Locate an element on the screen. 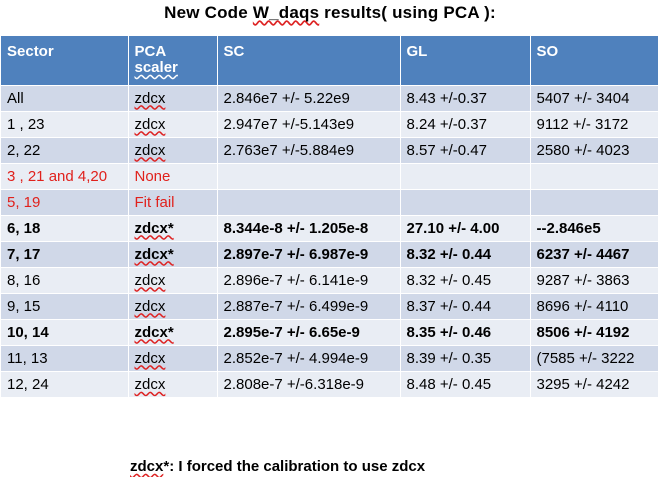 This screenshot has width=660, height=477. cell-so: 9112 +/- 3172 is located at coordinates (582, 124).